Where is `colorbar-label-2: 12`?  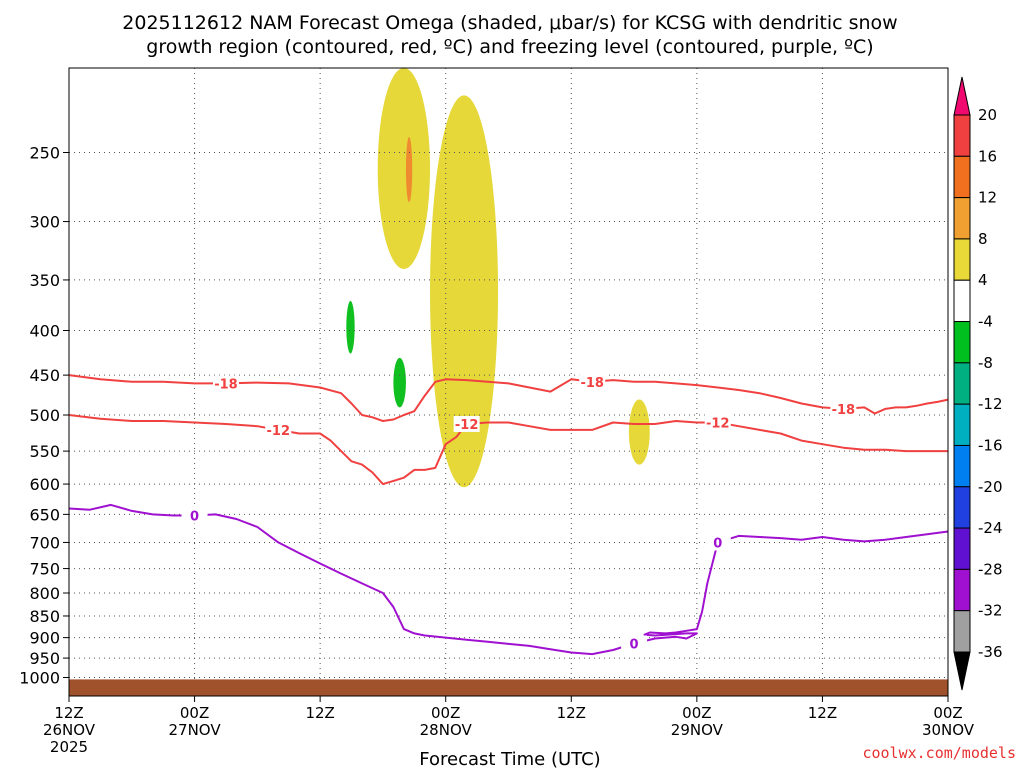 colorbar-label-2: 12 is located at coordinates (987, 198).